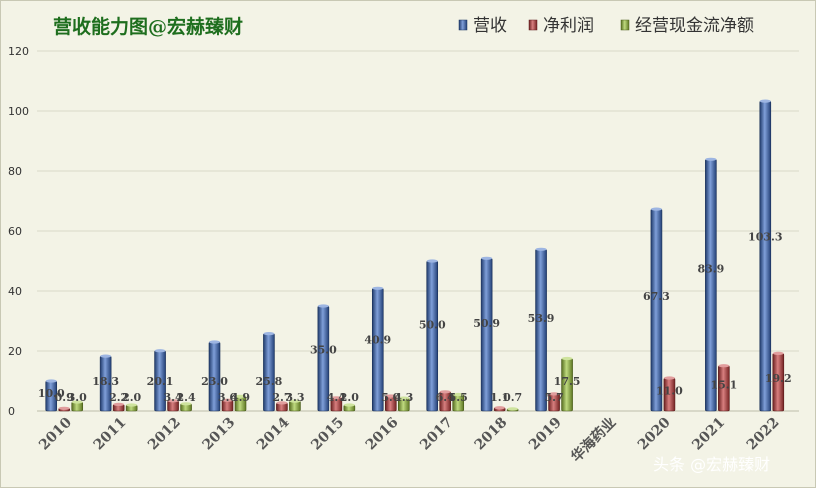  I want to click on legend-label: 净利润, so click(568, 26).